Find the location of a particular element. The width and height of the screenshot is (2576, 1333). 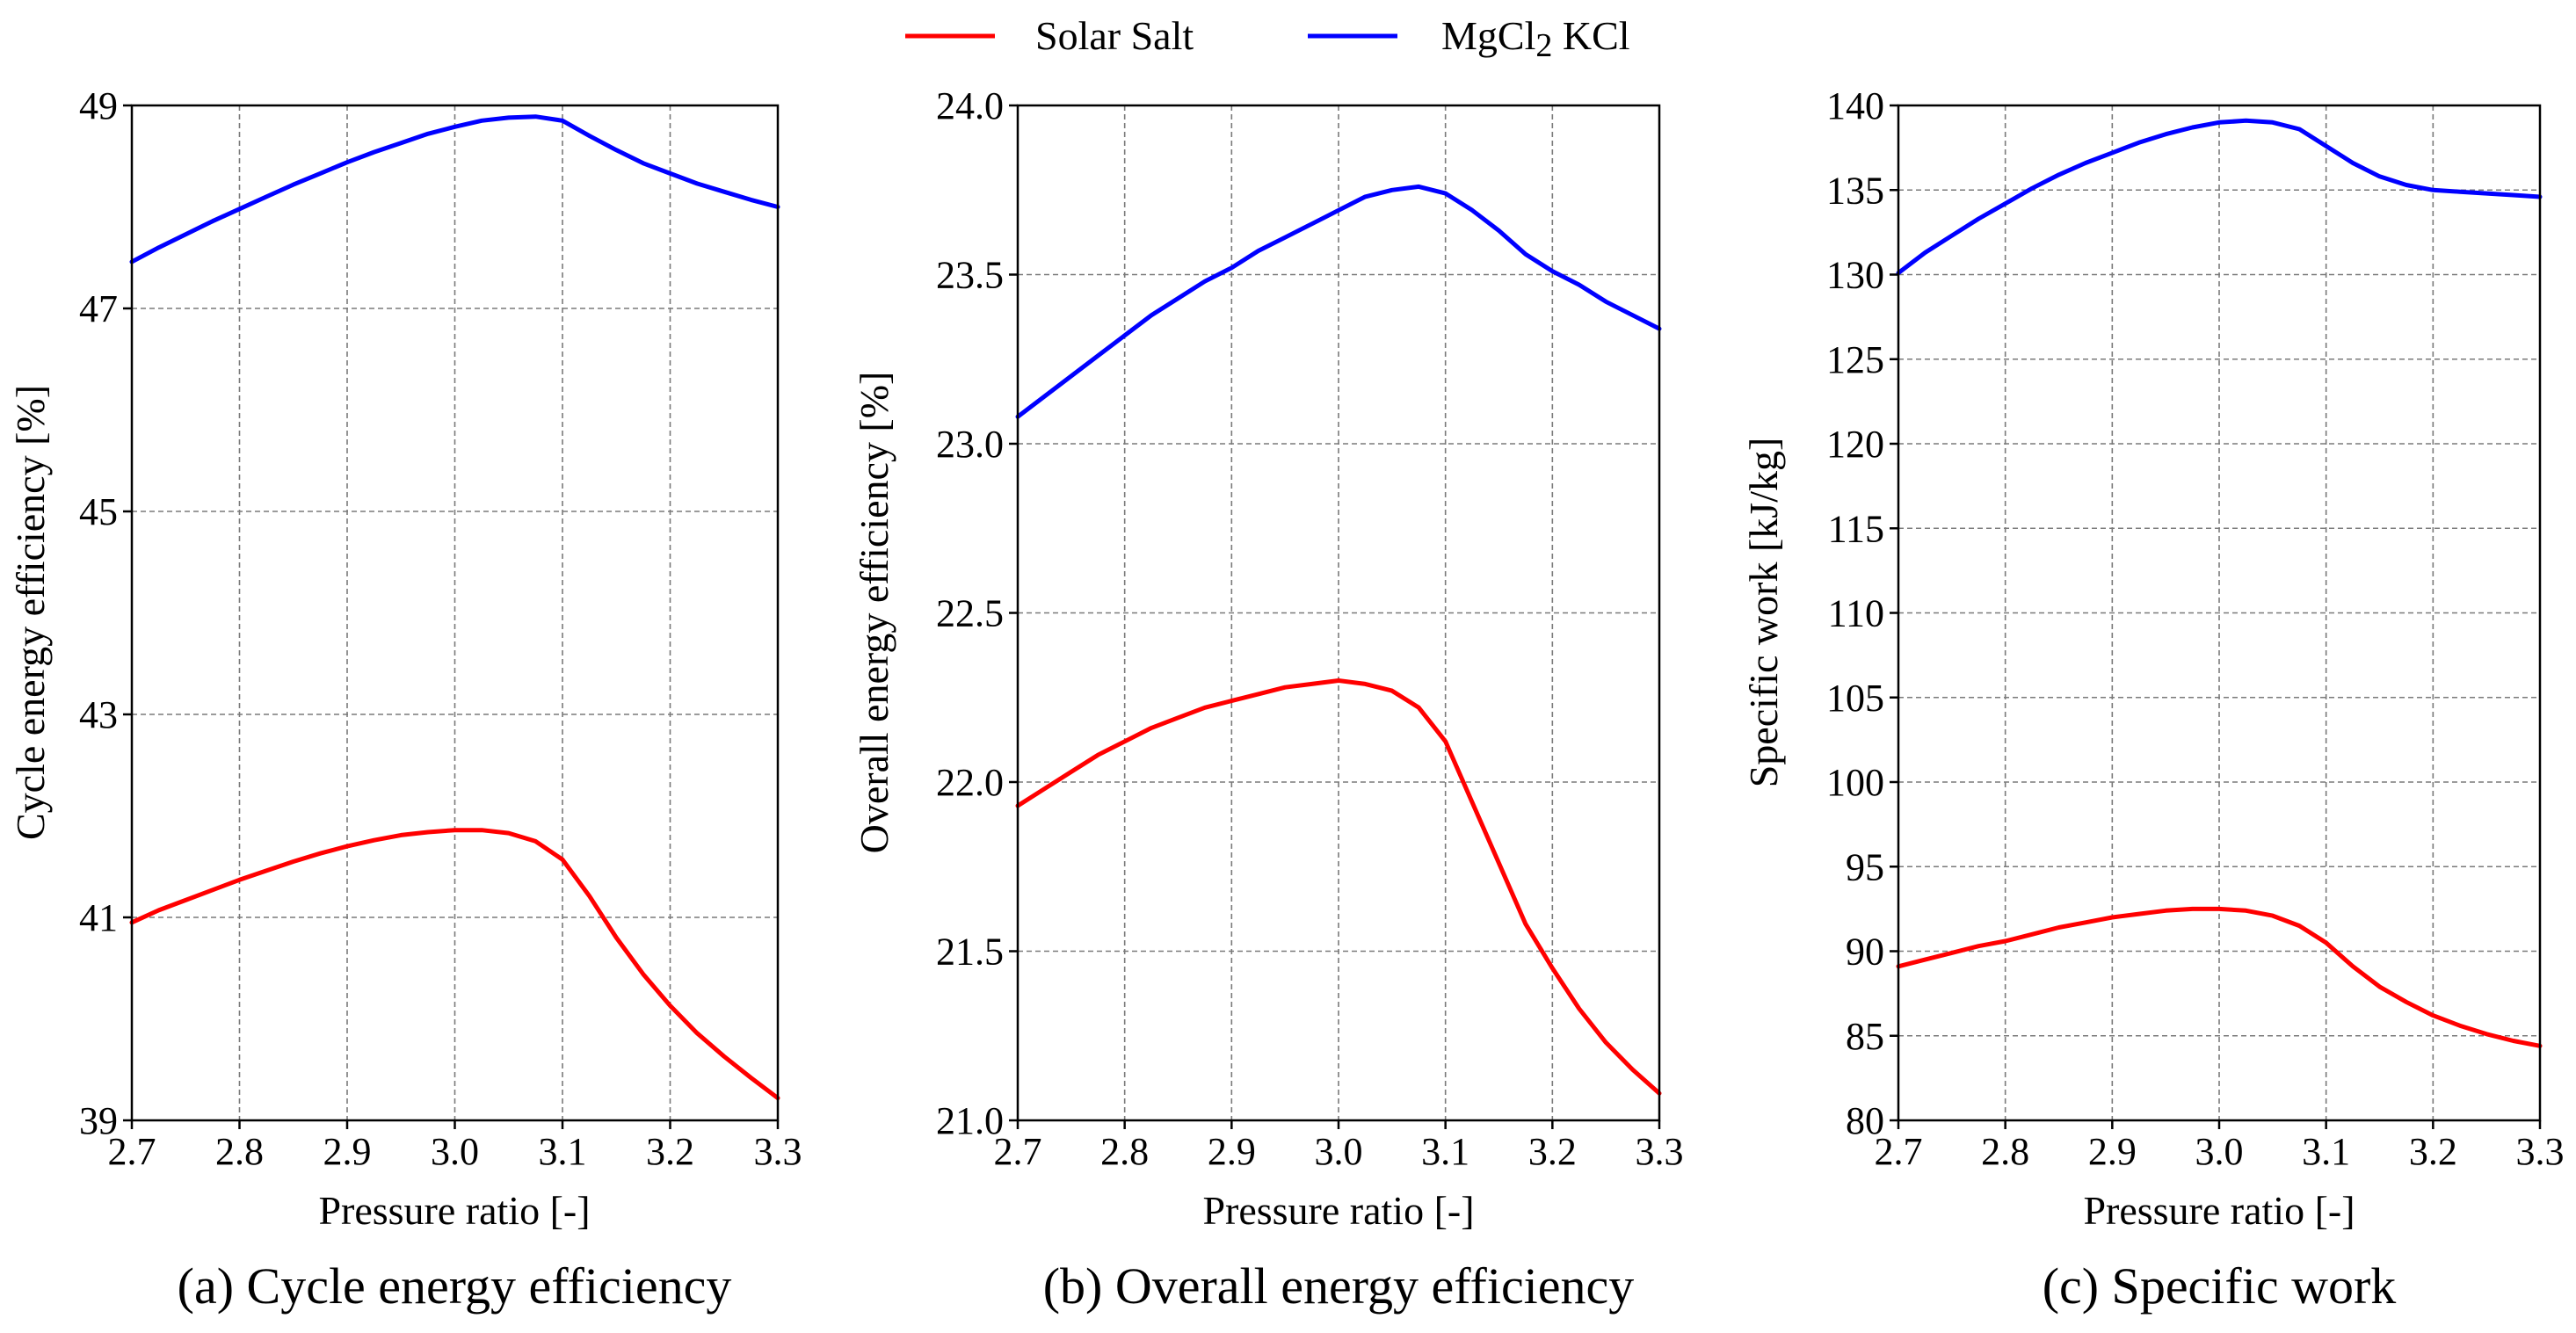

y-axis-label: Specific work [kJ/kg] is located at coordinates (1763, 613).